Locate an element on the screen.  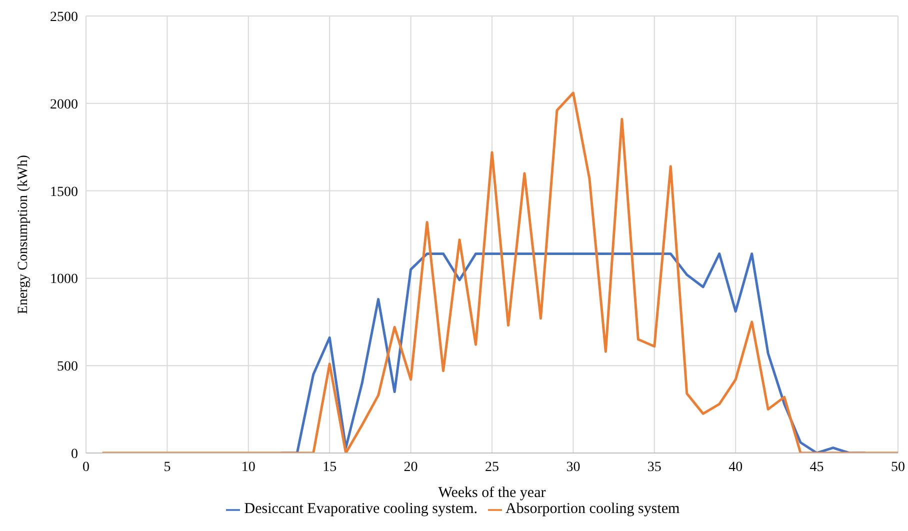
x-tick-label: 5 is located at coordinates (167, 467).